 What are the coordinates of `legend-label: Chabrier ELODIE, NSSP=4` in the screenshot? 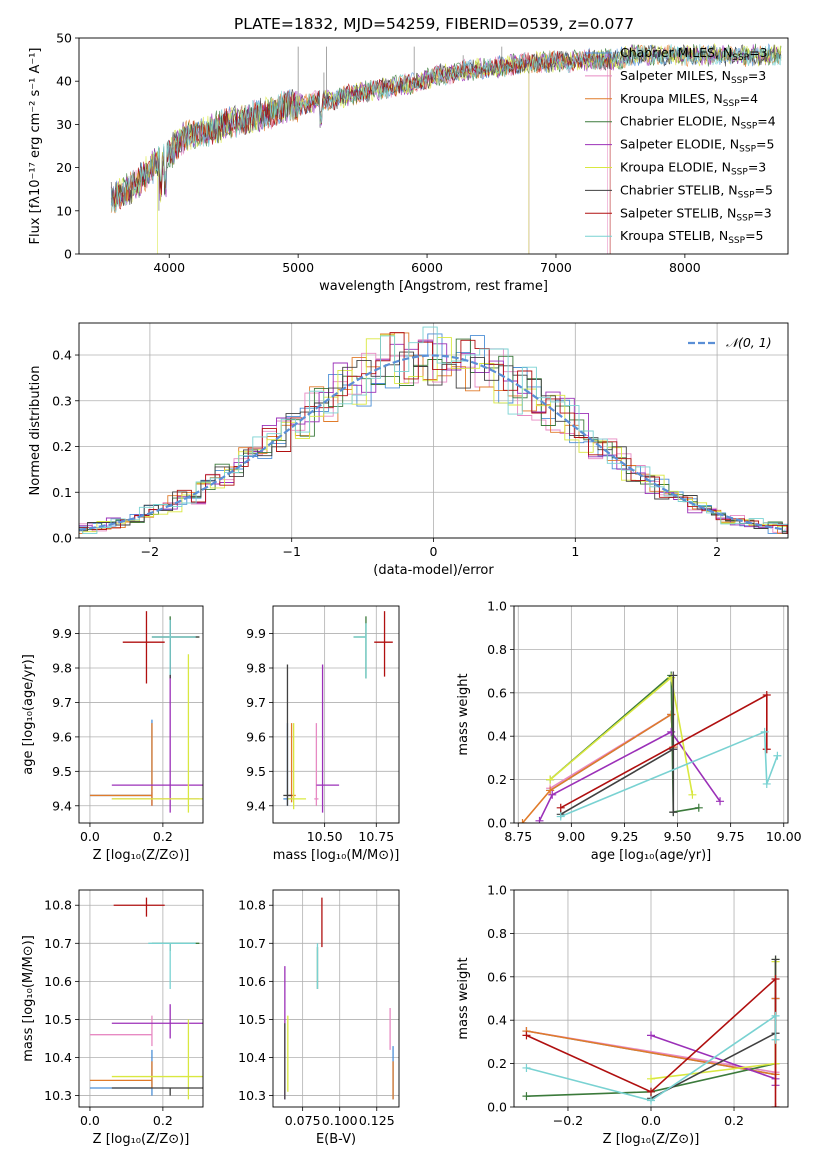 It's located at (698, 123).